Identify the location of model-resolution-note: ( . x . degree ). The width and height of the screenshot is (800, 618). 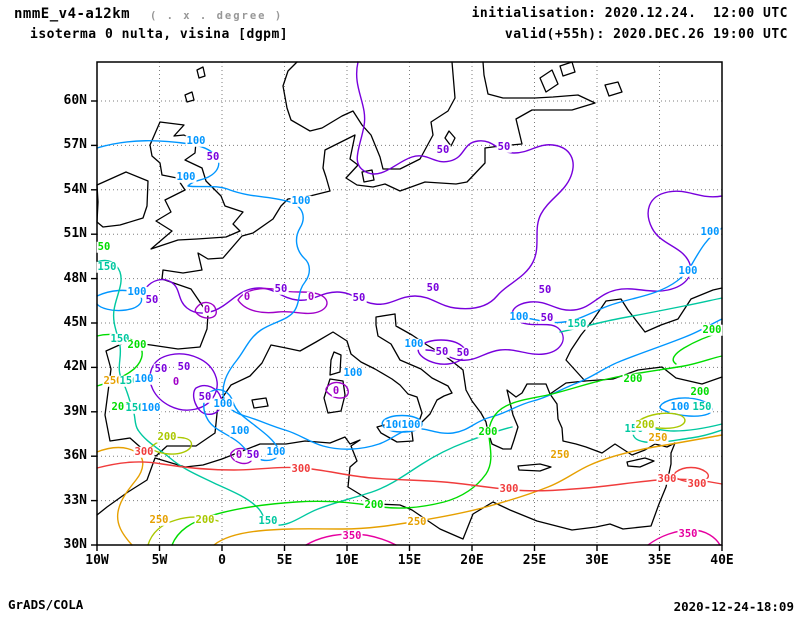
(217, 16).